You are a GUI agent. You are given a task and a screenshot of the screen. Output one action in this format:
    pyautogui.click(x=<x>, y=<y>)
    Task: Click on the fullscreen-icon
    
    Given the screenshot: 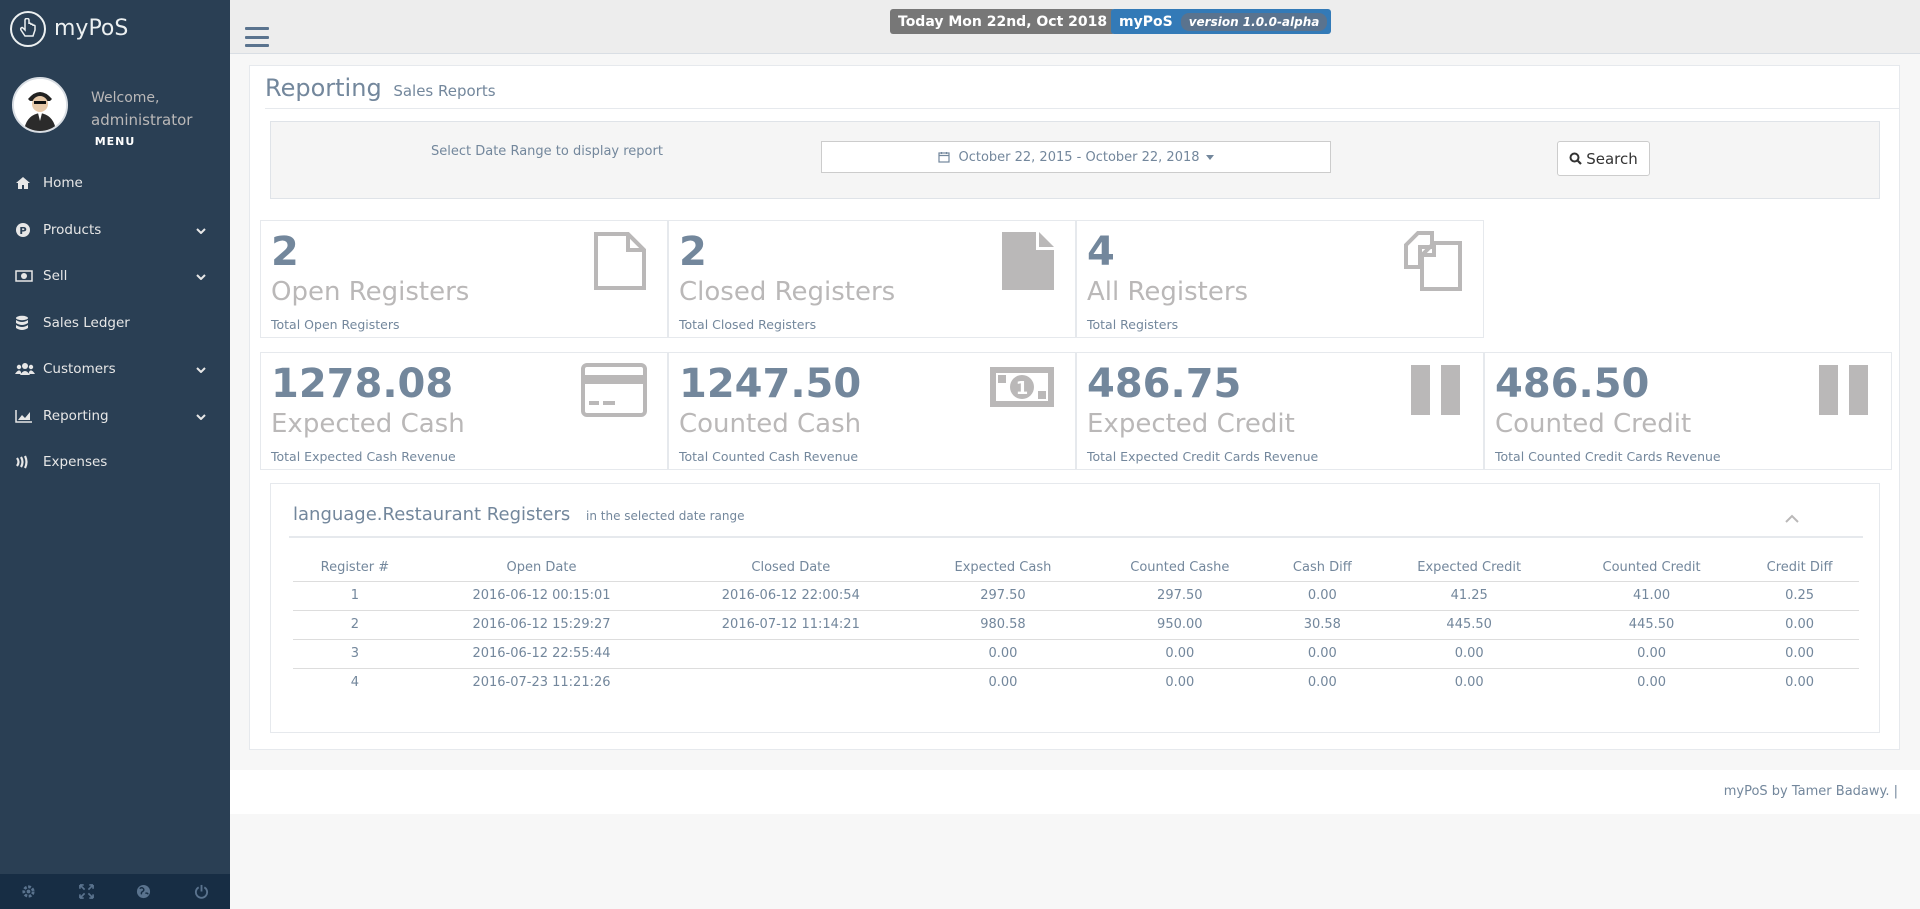 What is the action you would take?
    pyautogui.click(x=86, y=891)
    